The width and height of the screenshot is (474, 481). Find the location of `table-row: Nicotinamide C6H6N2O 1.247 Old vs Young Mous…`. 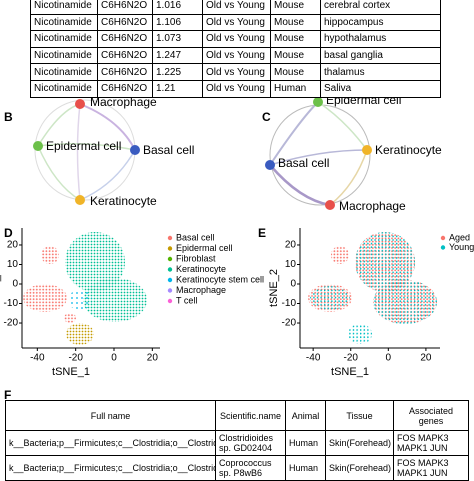

table-row: Nicotinamide C6H6N2O 1.247 Old vs Young Mous… is located at coordinates (235, 55).